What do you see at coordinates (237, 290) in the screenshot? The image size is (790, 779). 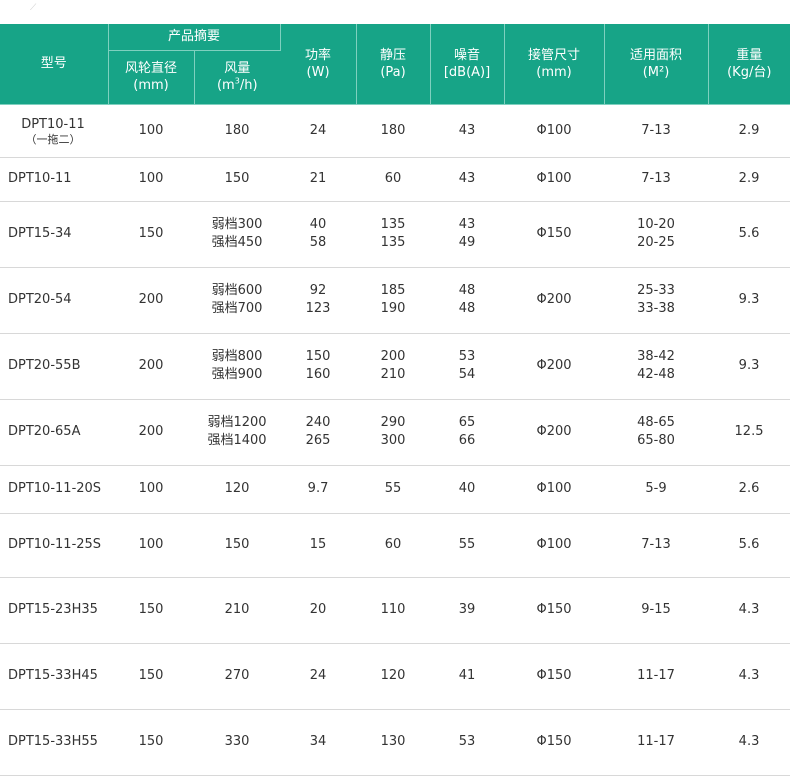 I see `airflow-value: 弱档600` at bounding box center [237, 290].